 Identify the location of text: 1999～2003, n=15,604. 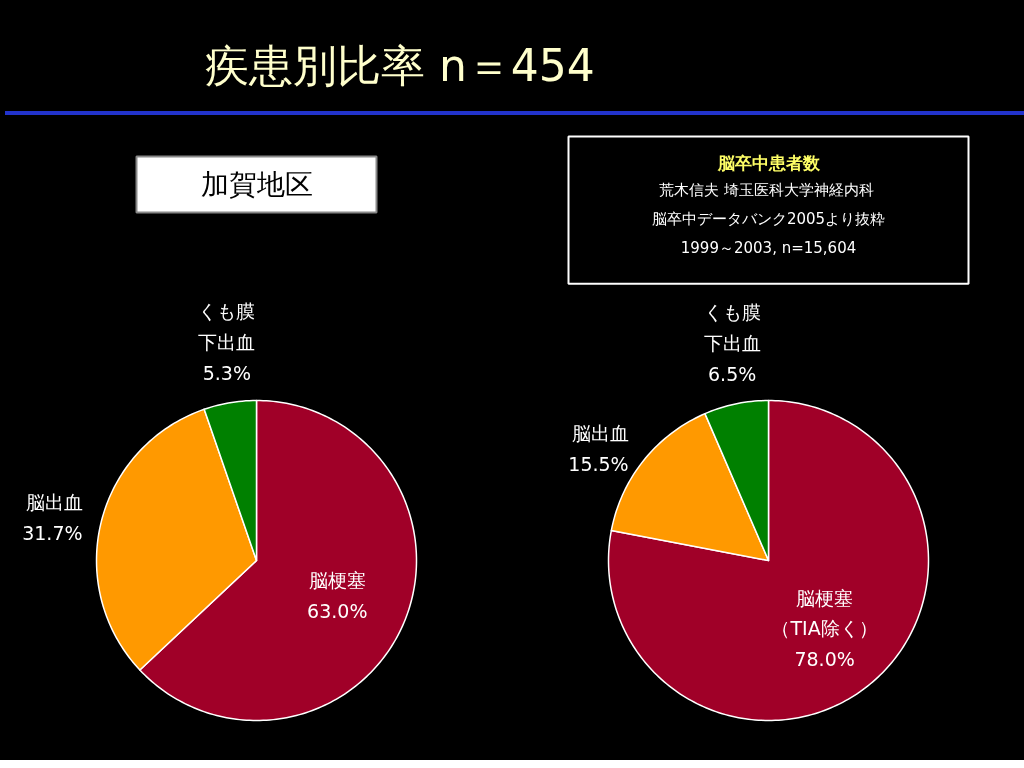
(768, 247).